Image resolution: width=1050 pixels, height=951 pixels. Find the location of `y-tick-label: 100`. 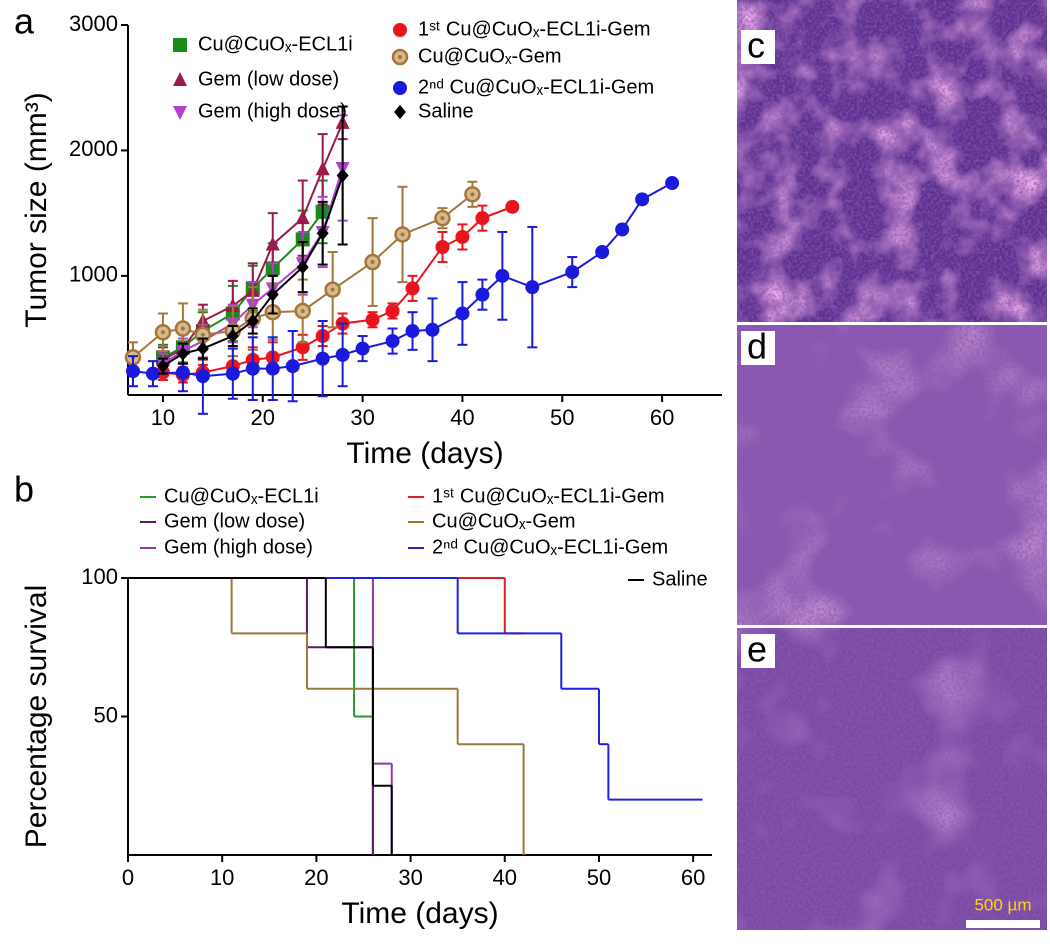

y-tick-label: 100 is located at coordinates (99, 576).